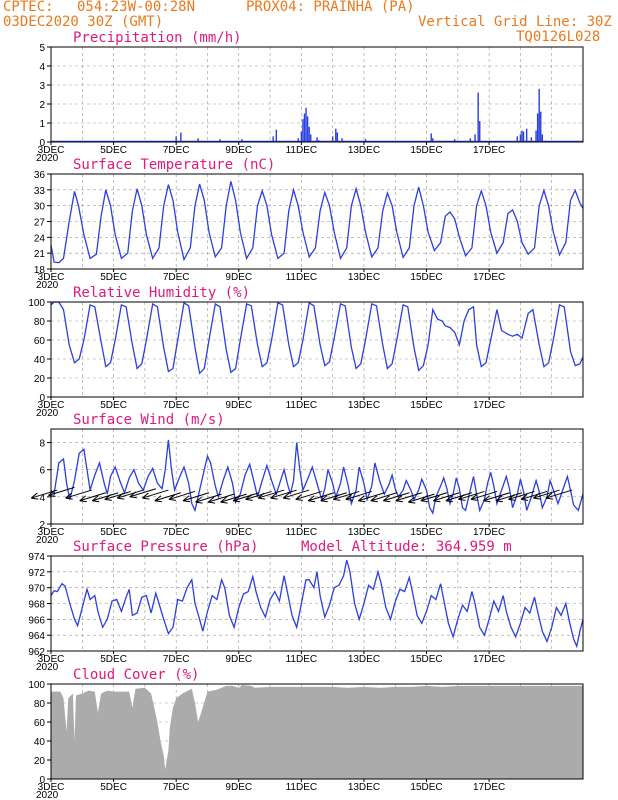  What do you see at coordinates (136, 7) in the screenshot?
I see `header-coords: 054:23W-00:28N` at bounding box center [136, 7].